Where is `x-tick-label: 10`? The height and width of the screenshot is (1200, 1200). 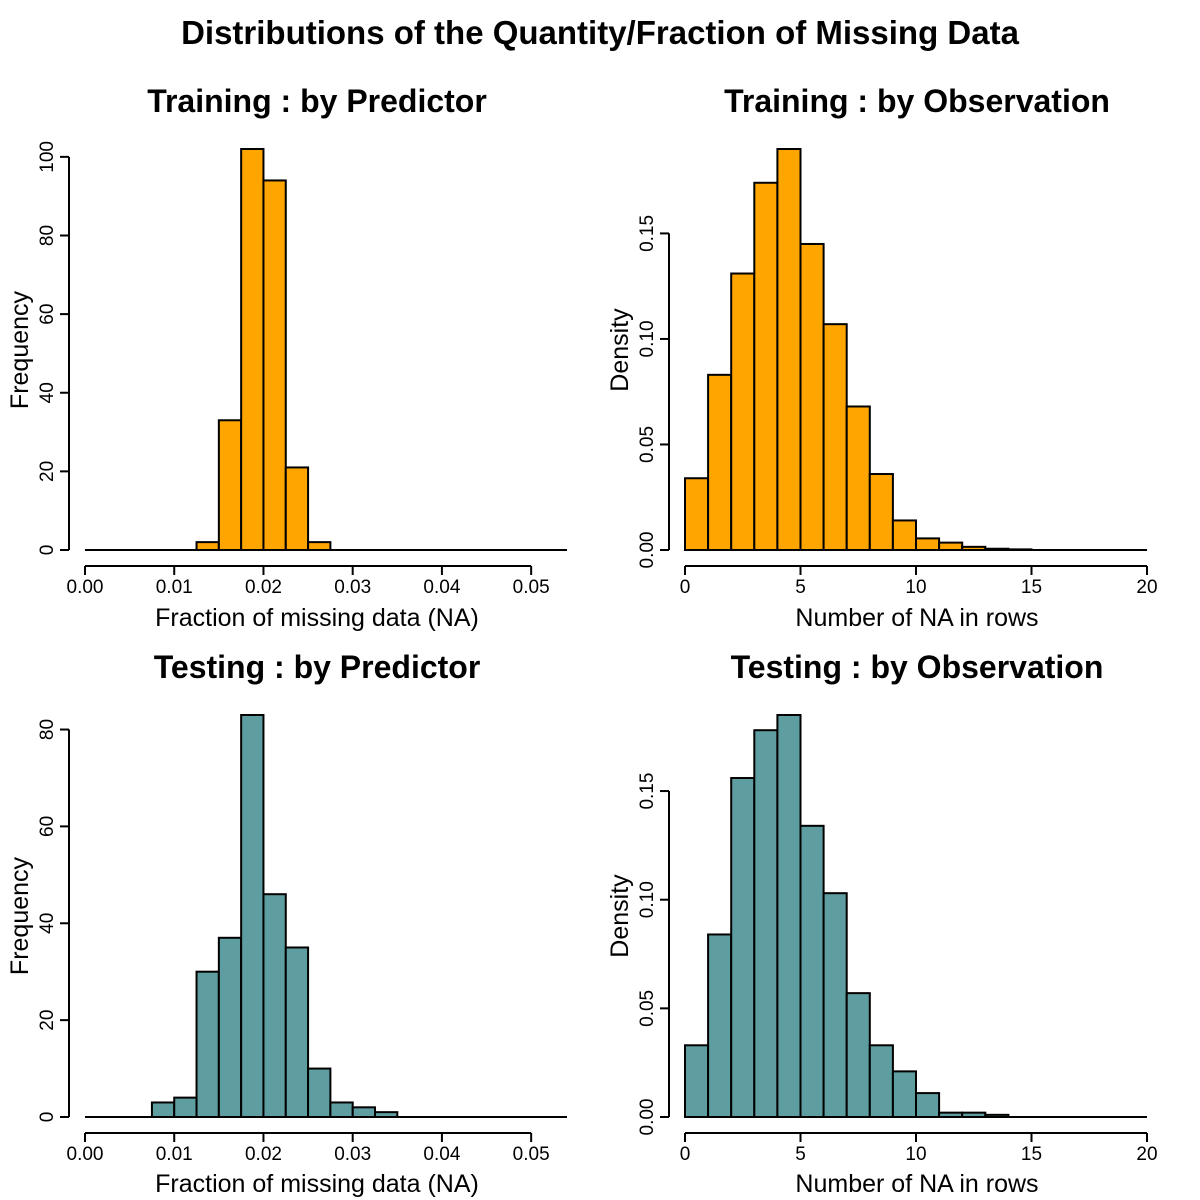
x-tick-label: 10 is located at coordinates (915, 587).